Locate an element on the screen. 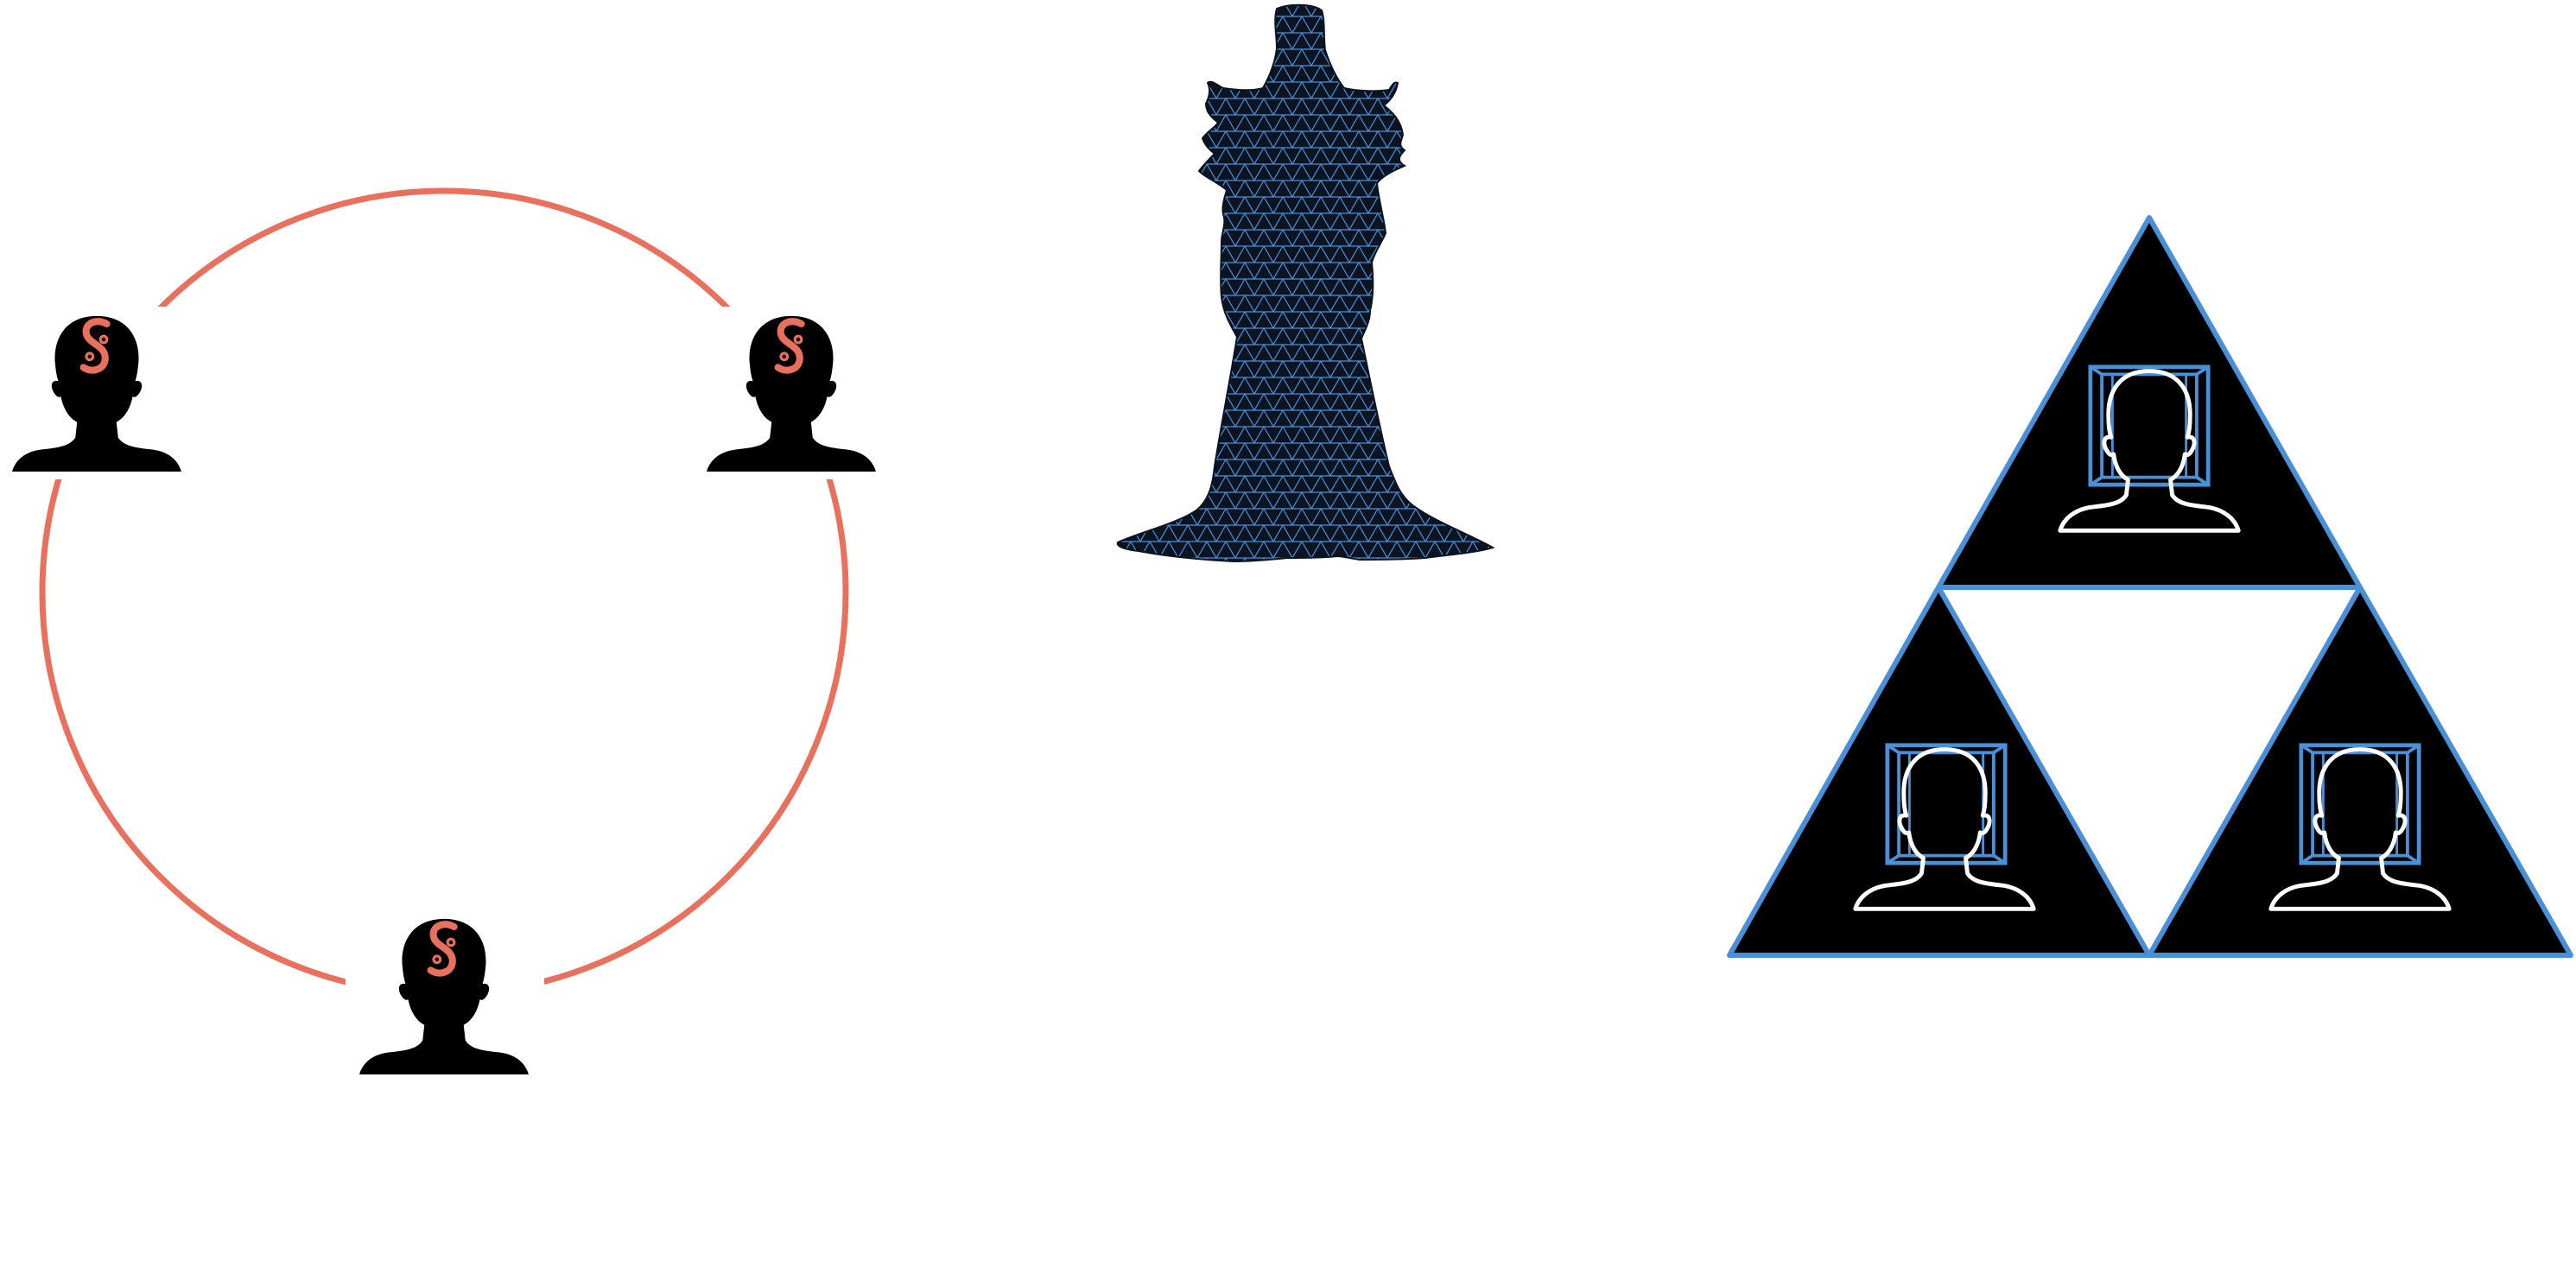  robed-figure-icon is located at coordinates (1305, 283).